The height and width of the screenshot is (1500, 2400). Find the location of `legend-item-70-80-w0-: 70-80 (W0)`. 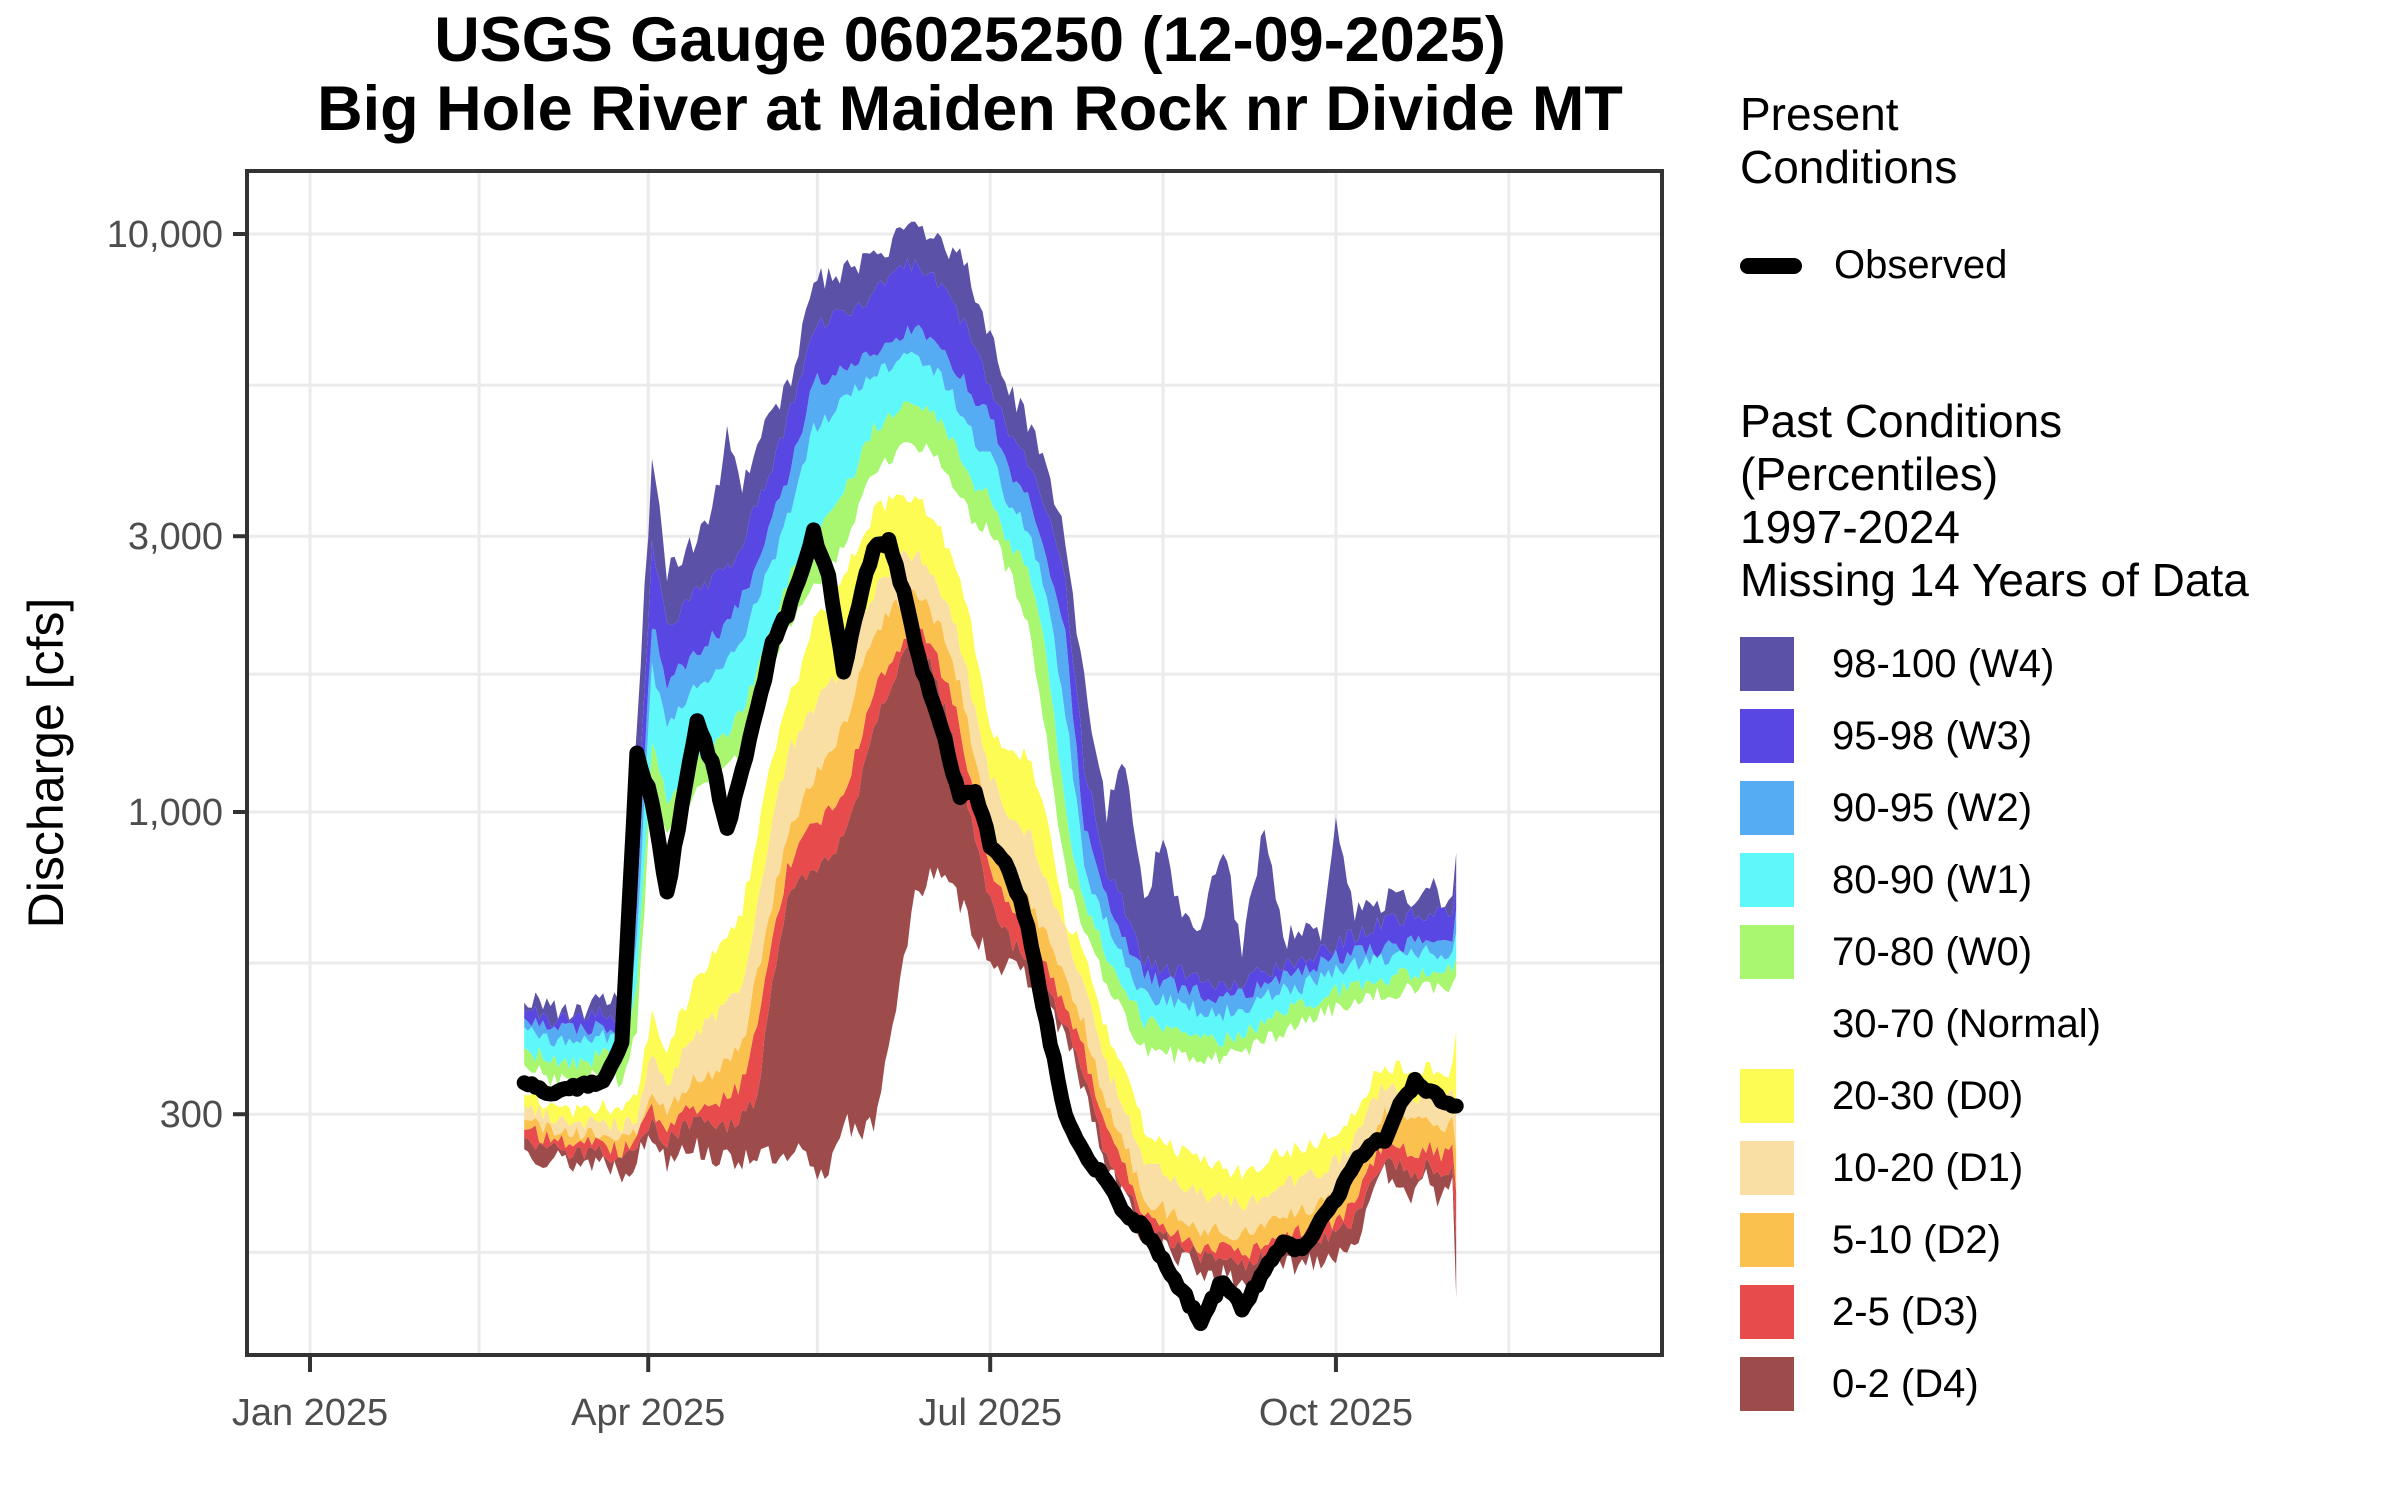

legend-item-70-80-w0-: 70-80 (W0) is located at coordinates (1920, 952).